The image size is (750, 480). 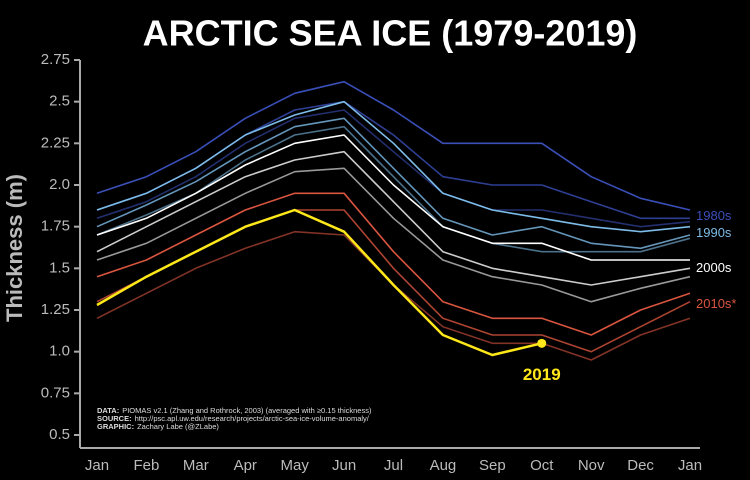 What do you see at coordinates (344, 465) in the screenshot?
I see `x-tick-label: Jun` at bounding box center [344, 465].